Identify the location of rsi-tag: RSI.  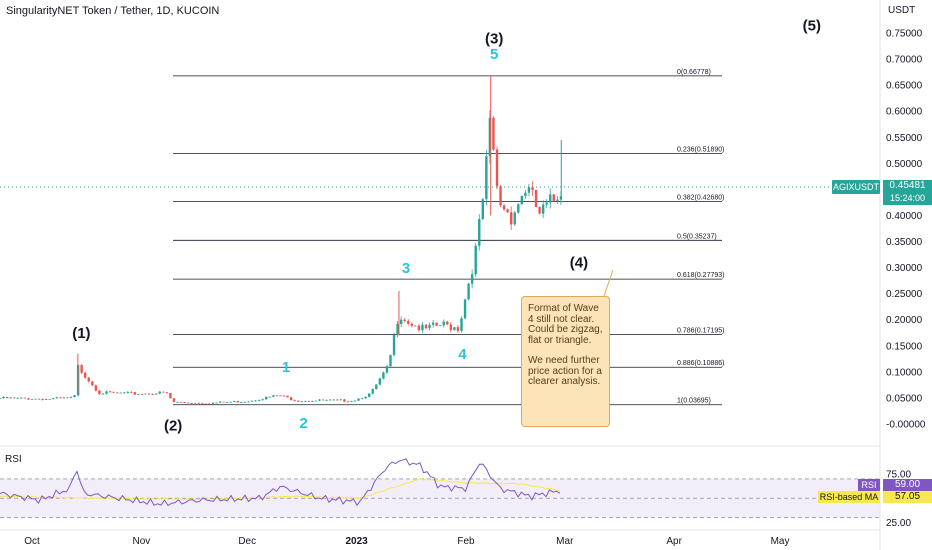
(869, 485).